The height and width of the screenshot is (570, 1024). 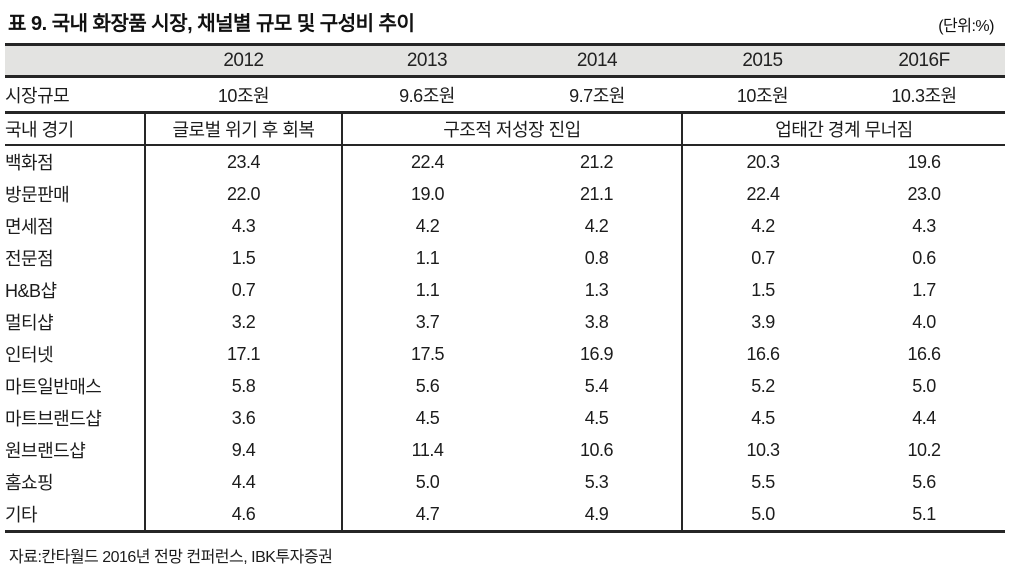 I want to click on economy-phase: 구조적 저성장 진입, so click(x=512, y=128).